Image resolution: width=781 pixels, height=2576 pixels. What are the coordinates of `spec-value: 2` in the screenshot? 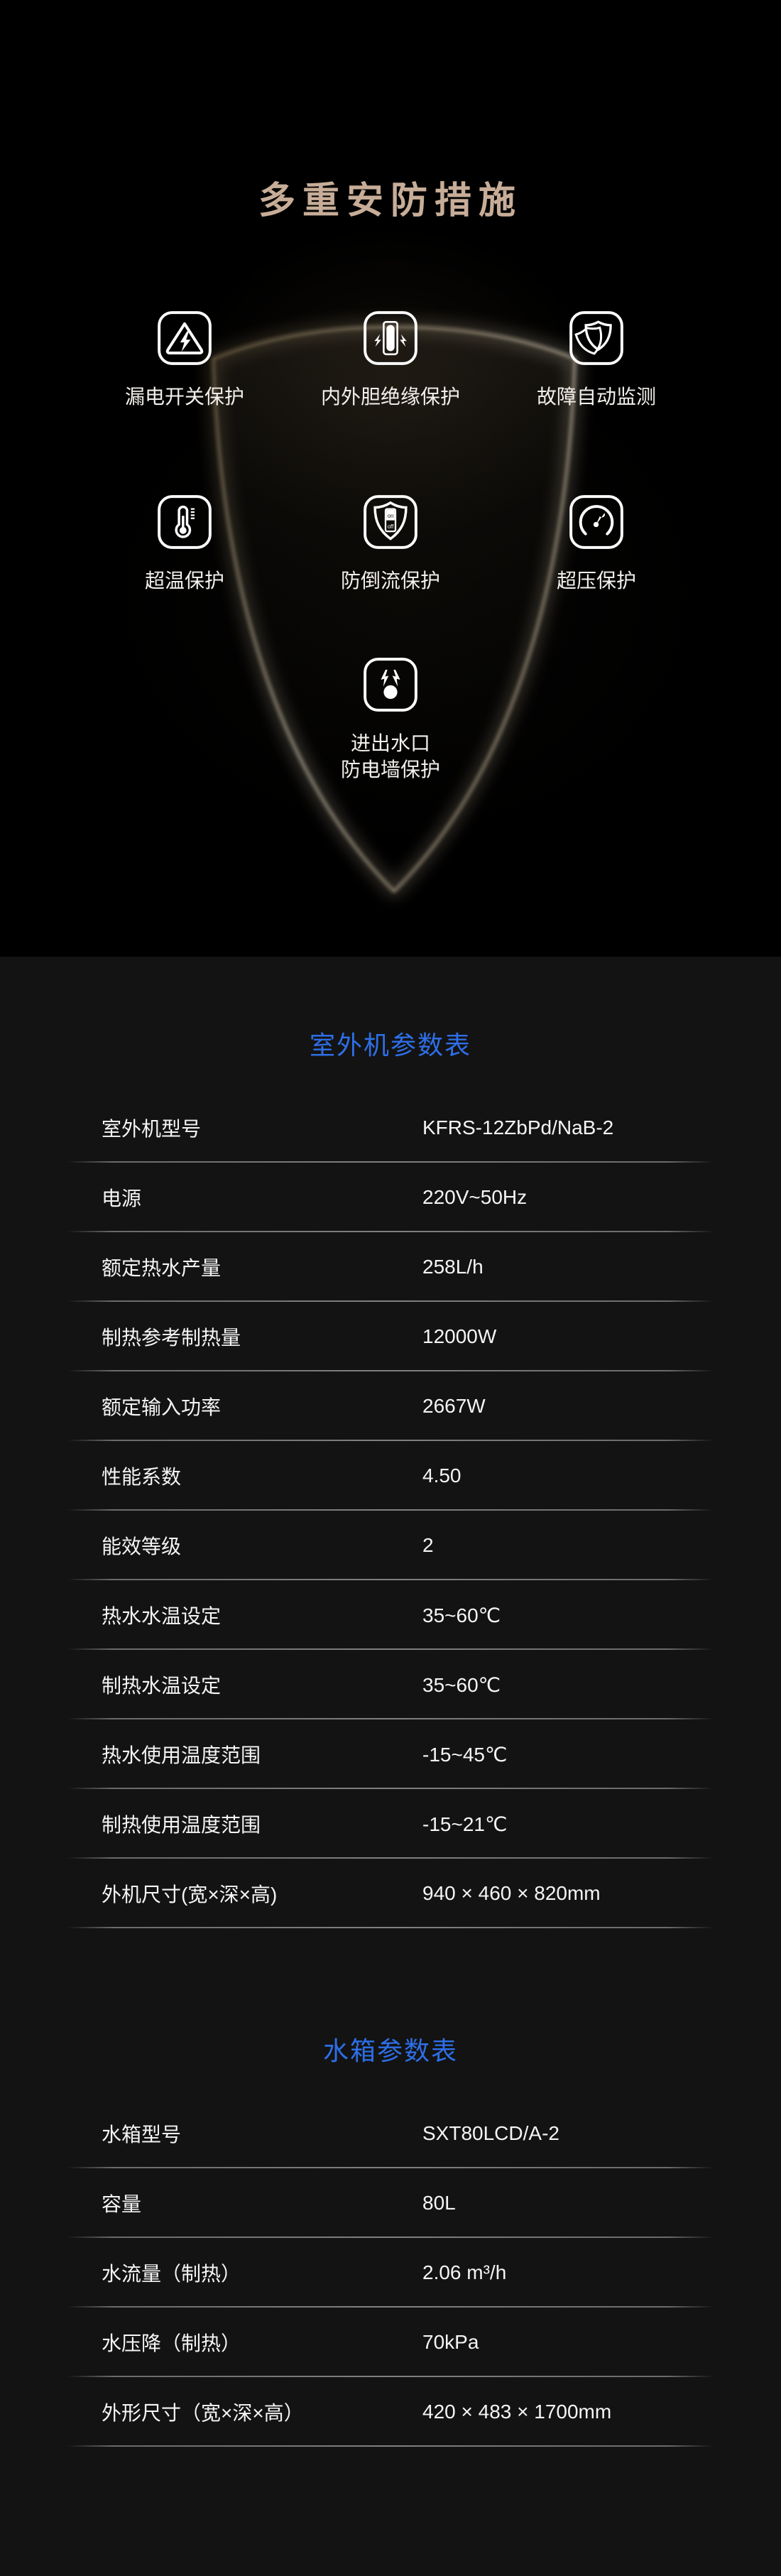 It's located at (428, 1545).